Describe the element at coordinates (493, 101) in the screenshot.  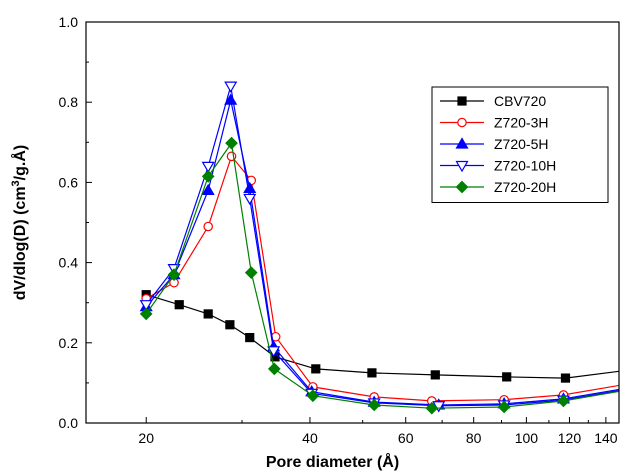
I see `legend-item: CBV720` at that location.